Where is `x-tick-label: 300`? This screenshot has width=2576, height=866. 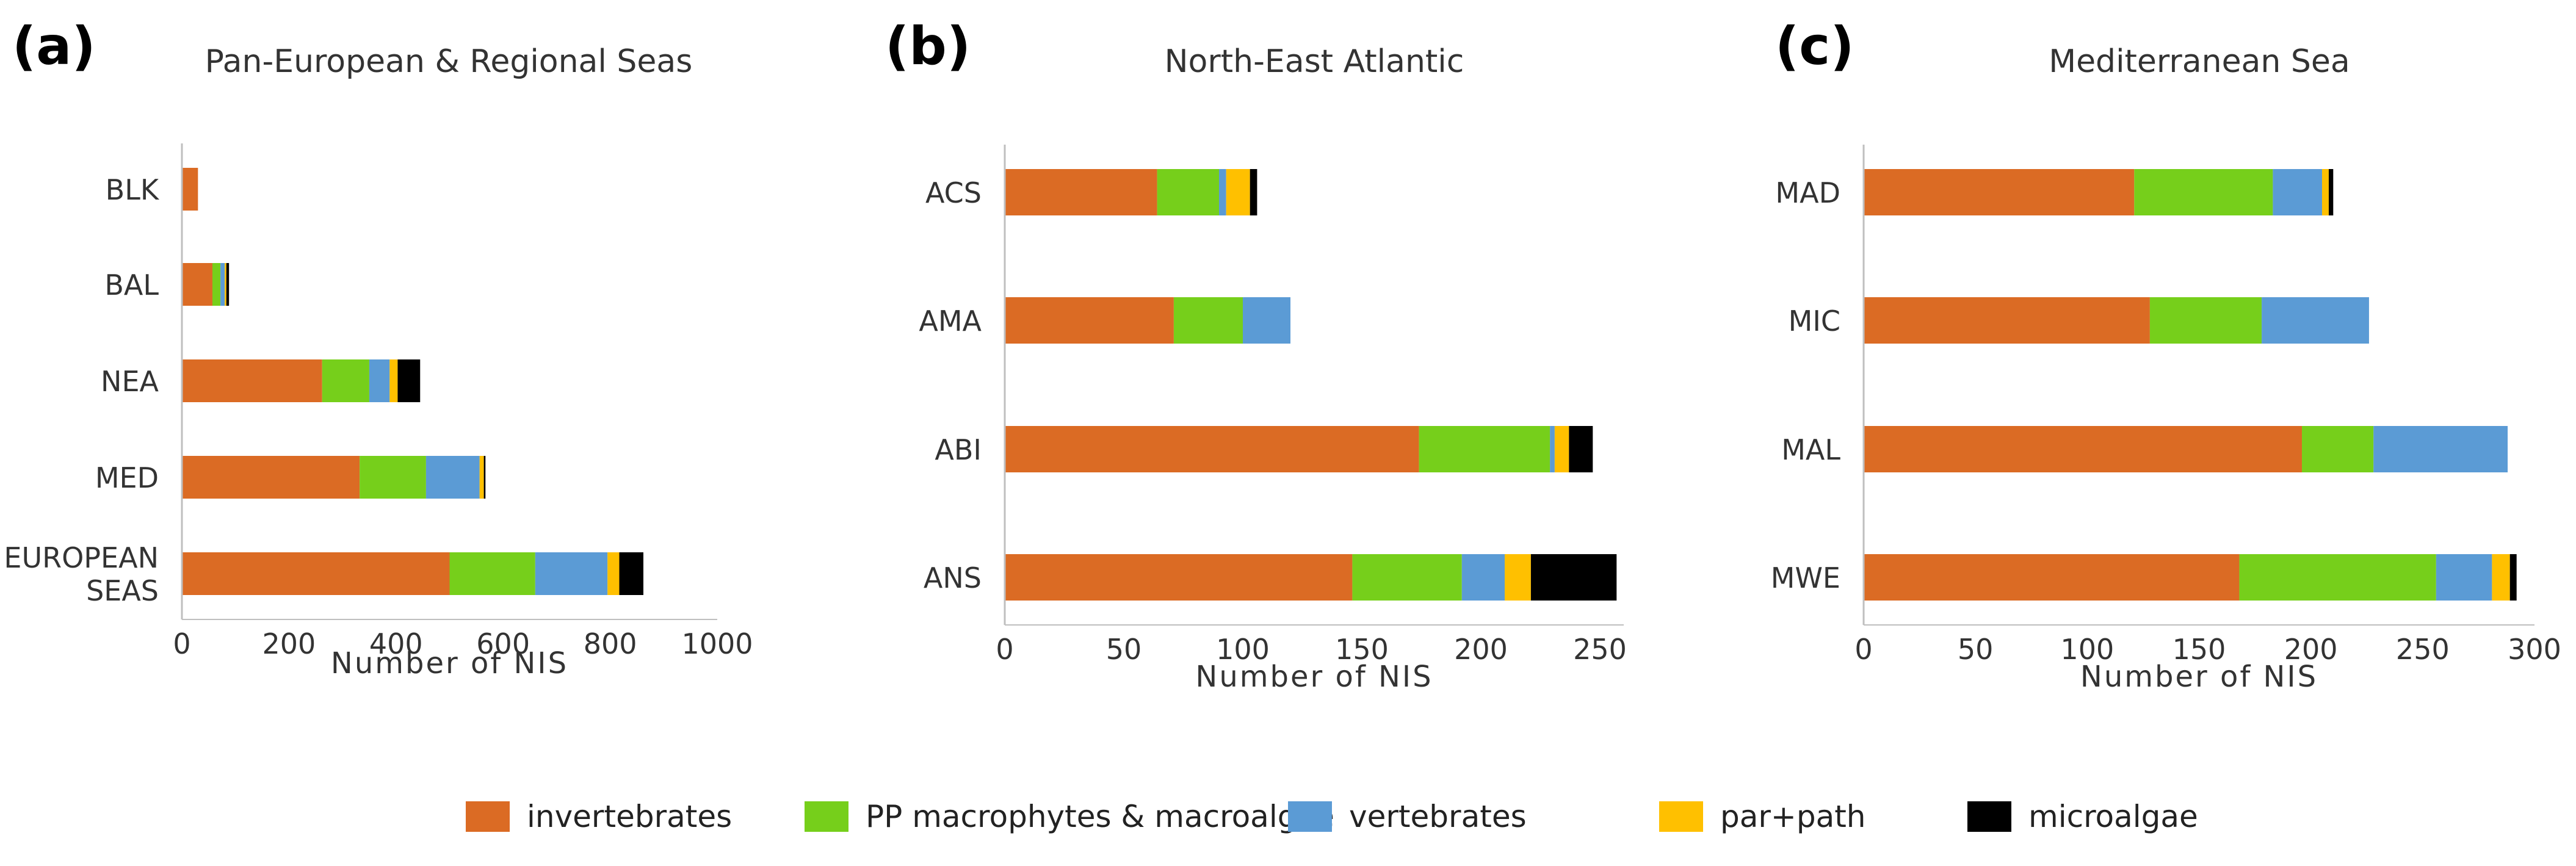
x-tick-label: 300 is located at coordinates (2534, 649).